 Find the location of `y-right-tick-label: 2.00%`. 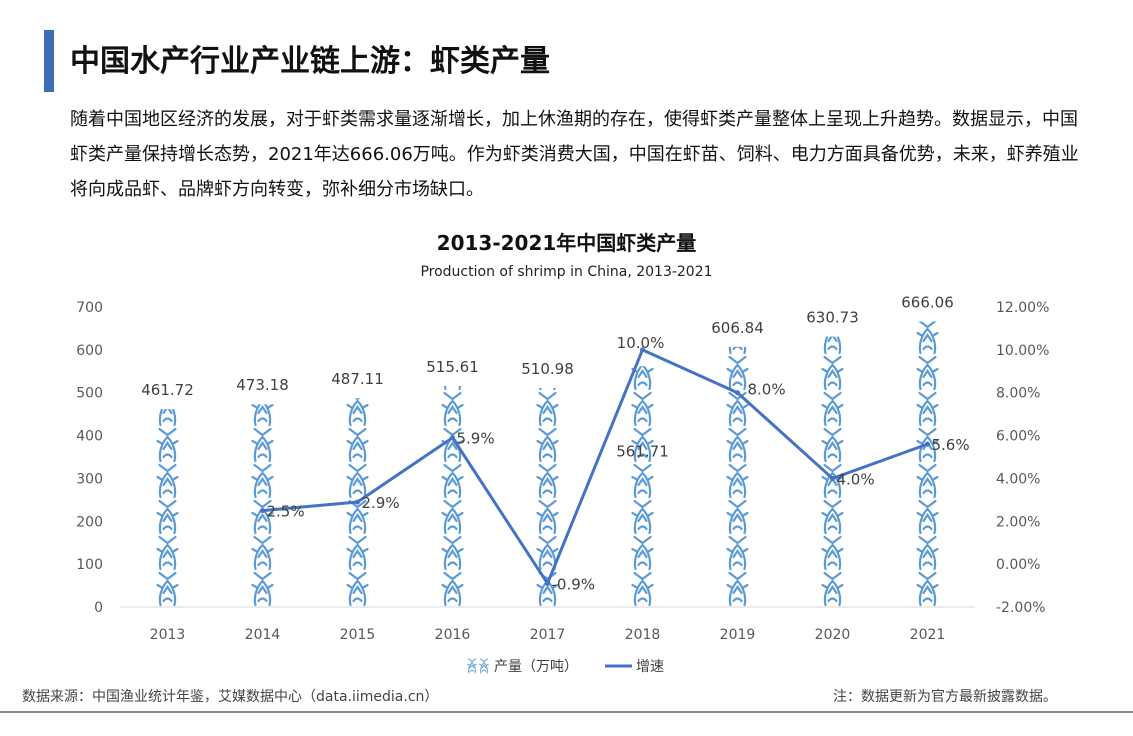

y-right-tick-label: 2.00% is located at coordinates (1018, 522).